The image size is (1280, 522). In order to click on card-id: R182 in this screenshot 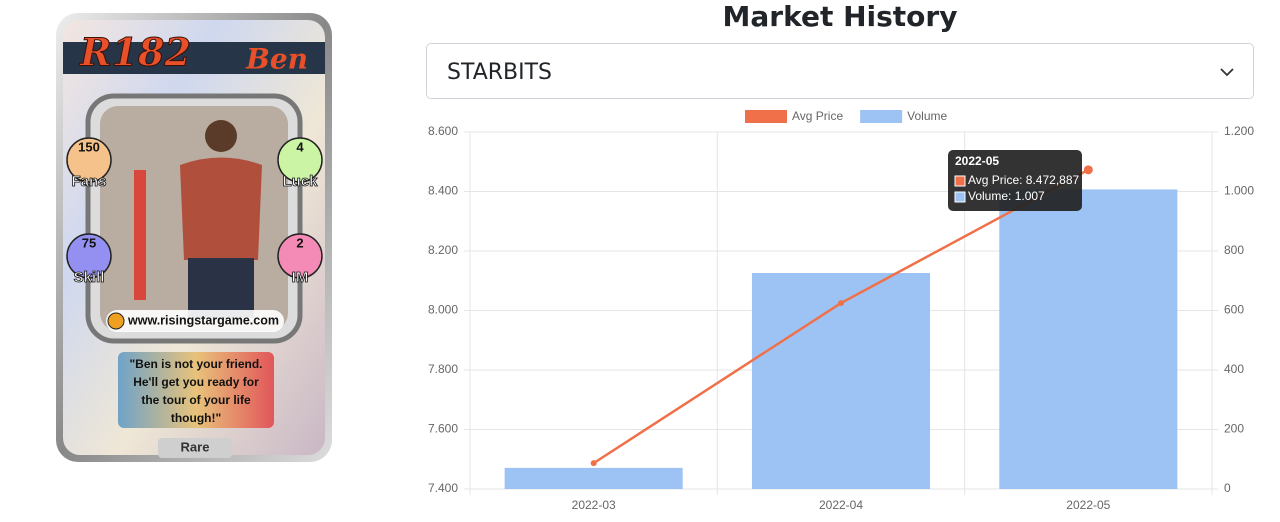, I will do `click(135, 52)`.